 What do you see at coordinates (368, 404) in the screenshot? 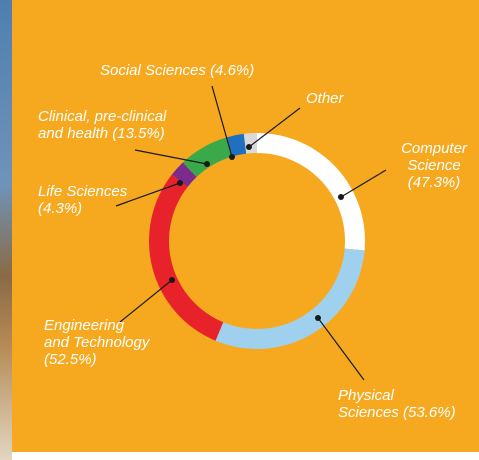
I see `category-name: Physical Sciences` at bounding box center [368, 404].